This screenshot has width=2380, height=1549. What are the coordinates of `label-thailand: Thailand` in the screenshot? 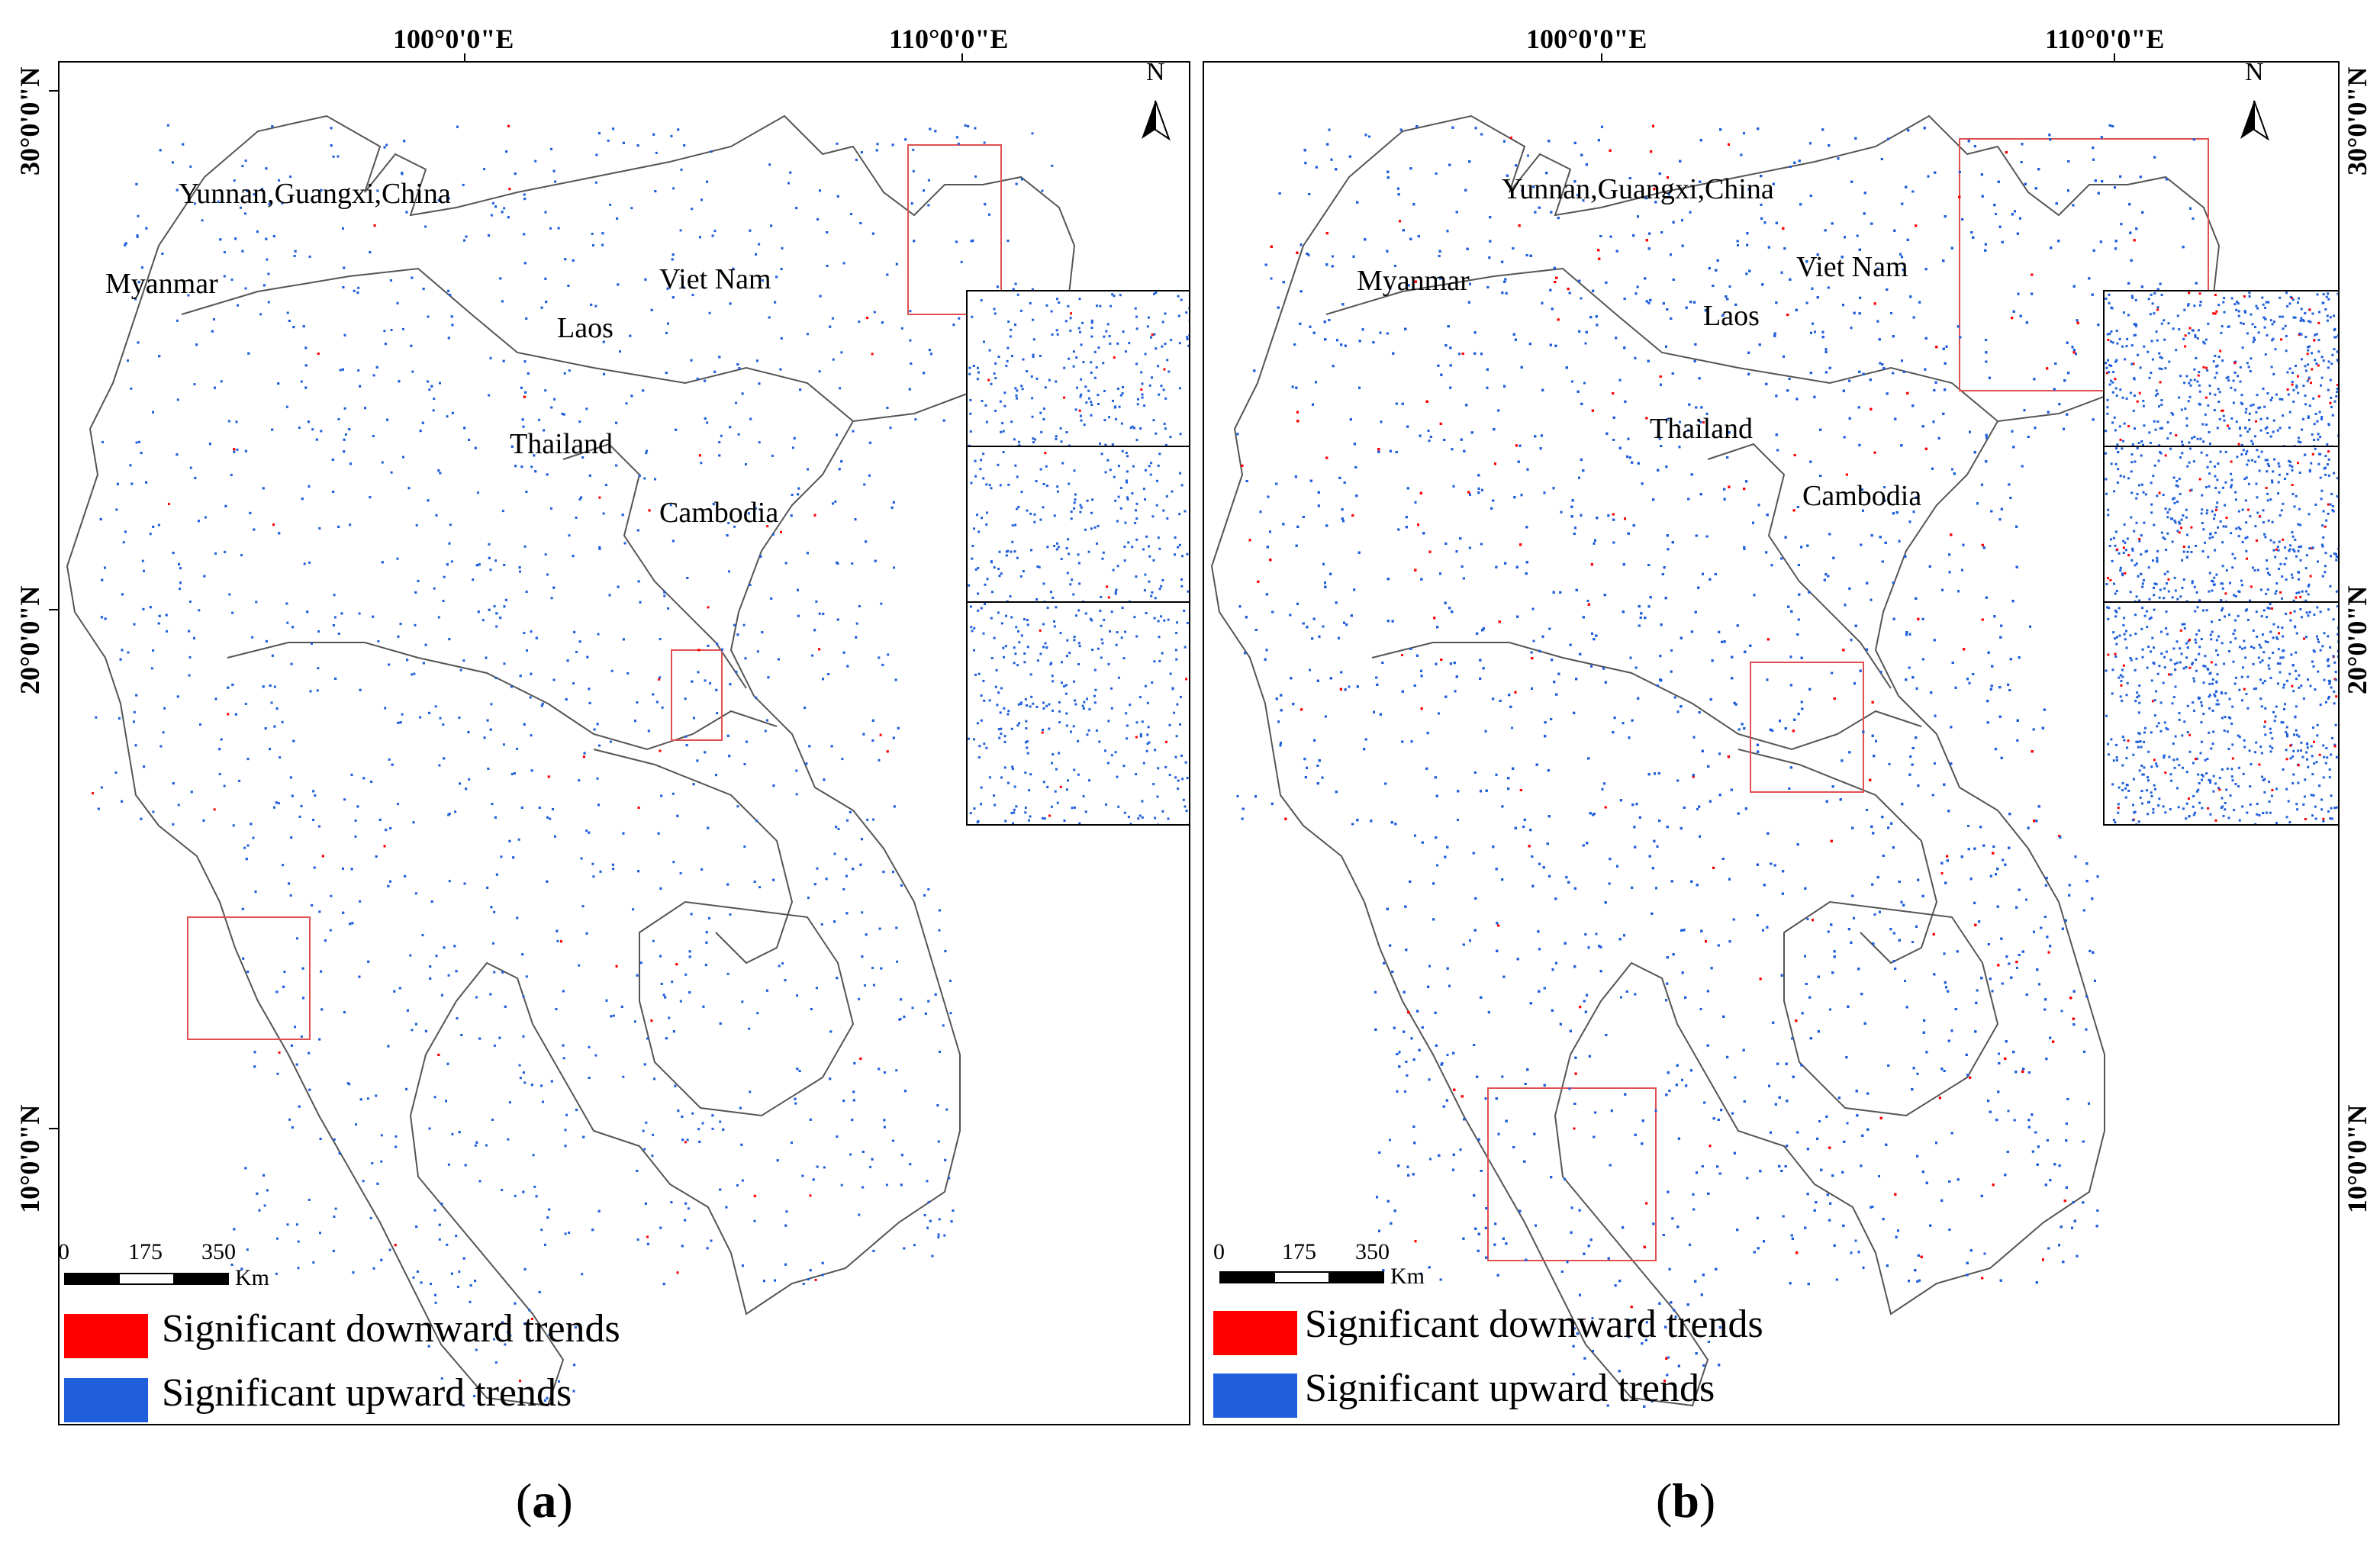 It's located at (562, 444).